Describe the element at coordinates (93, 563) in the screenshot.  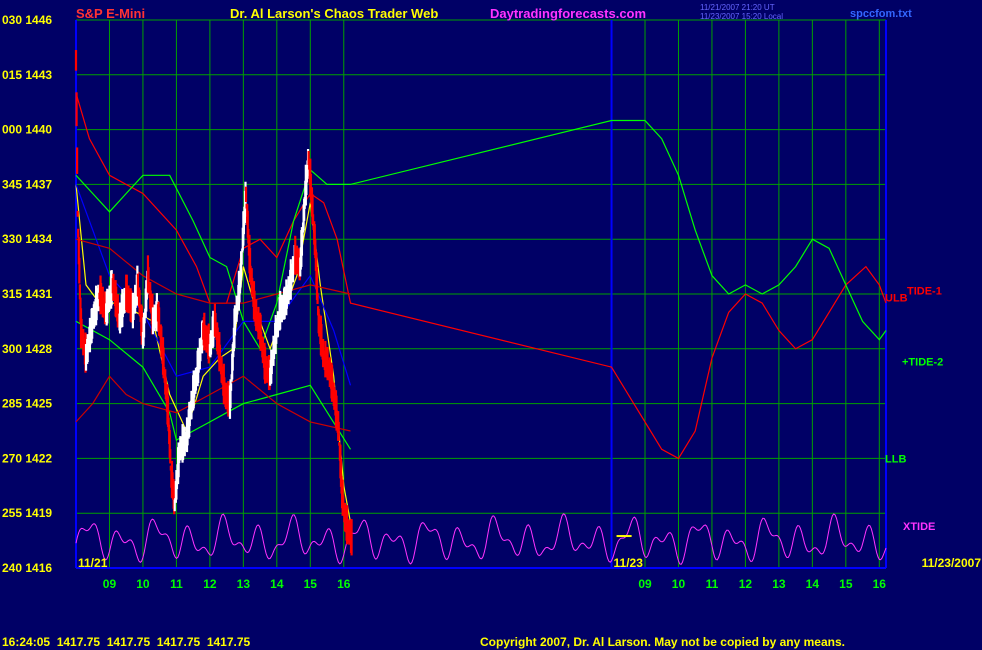
I see `date-label: 11/21` at that location.